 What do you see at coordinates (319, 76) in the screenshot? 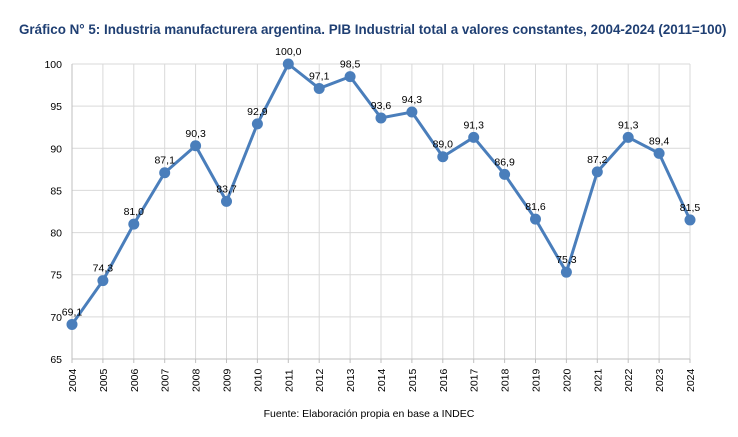
I see `data-label-2012: 97,1` at bounding box center [319, 76].